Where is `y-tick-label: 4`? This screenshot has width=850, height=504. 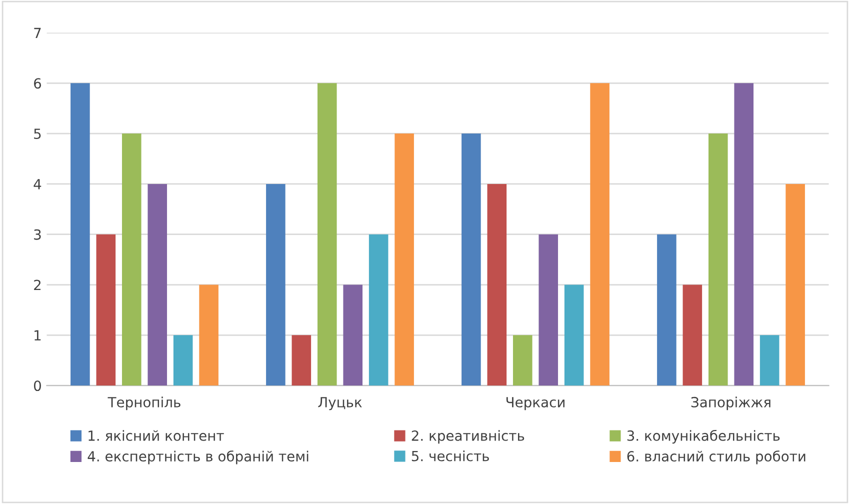 y-tick-label: 4 is located at coordinates (38, 184).